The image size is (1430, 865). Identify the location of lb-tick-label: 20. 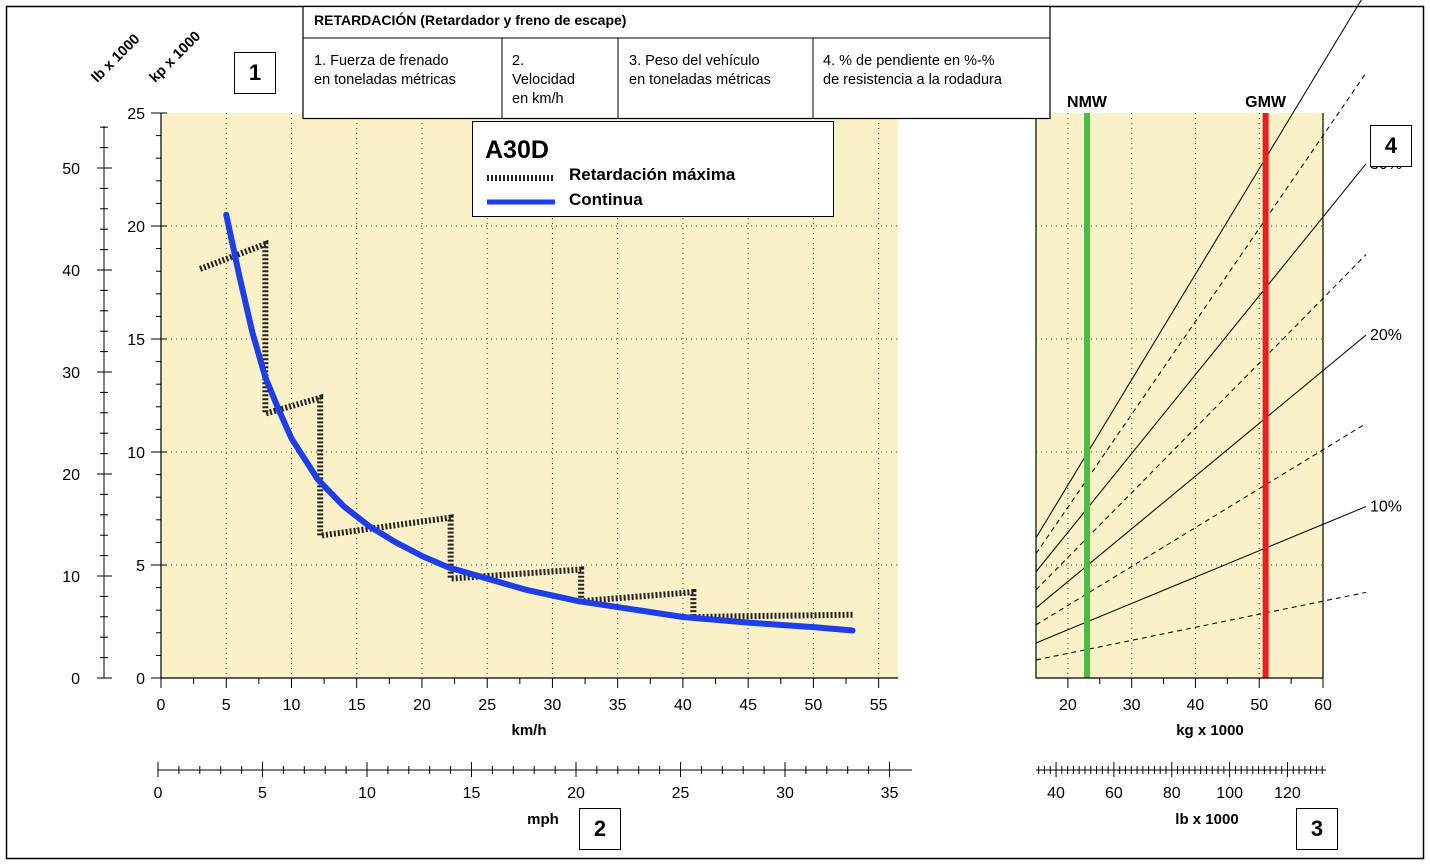
(71, 475).